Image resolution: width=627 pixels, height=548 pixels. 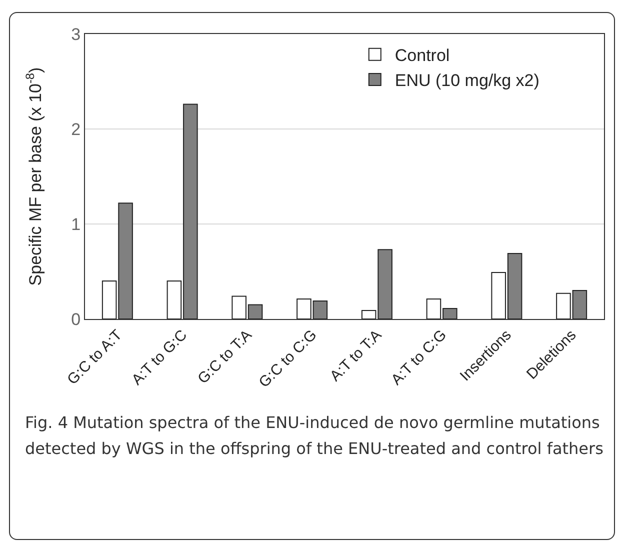 What do you see at coordinates (467, 80) in the screenshot?
I see `legend-label: ENU (10 mg/kg x2)` at bounding box center [467, 80].